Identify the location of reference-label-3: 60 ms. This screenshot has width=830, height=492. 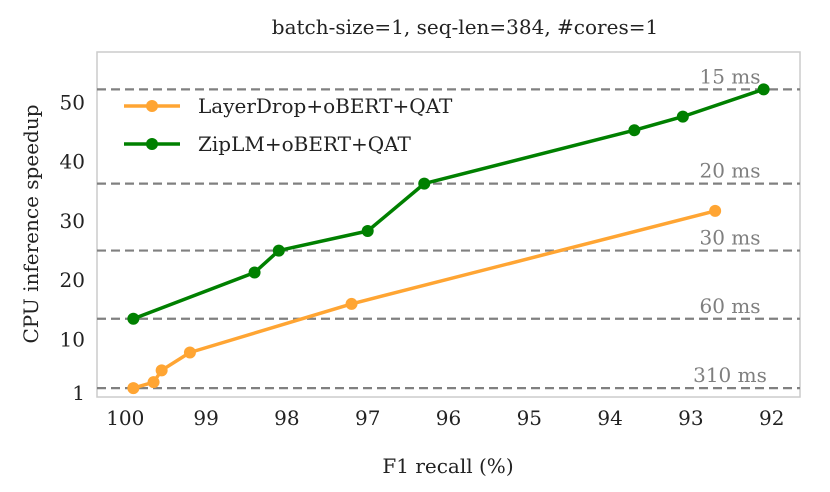
(729, 306).